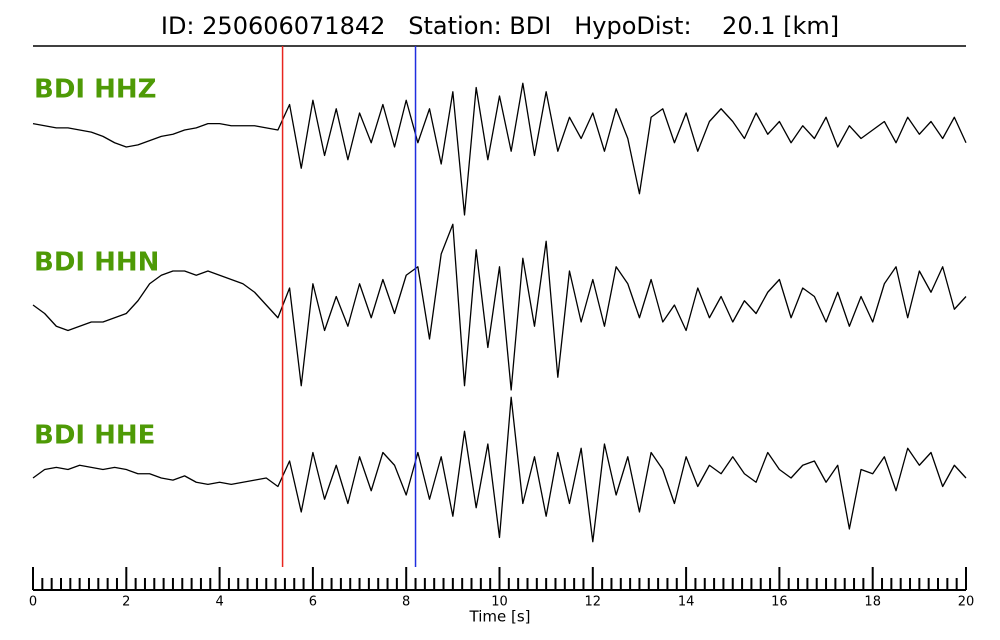 This screenshot has width=1000, height=640. What do you see at coordinates (96, 263) in the screenshot?
I see `trace-label: BDI HHN` at bounding box center [96, 263].